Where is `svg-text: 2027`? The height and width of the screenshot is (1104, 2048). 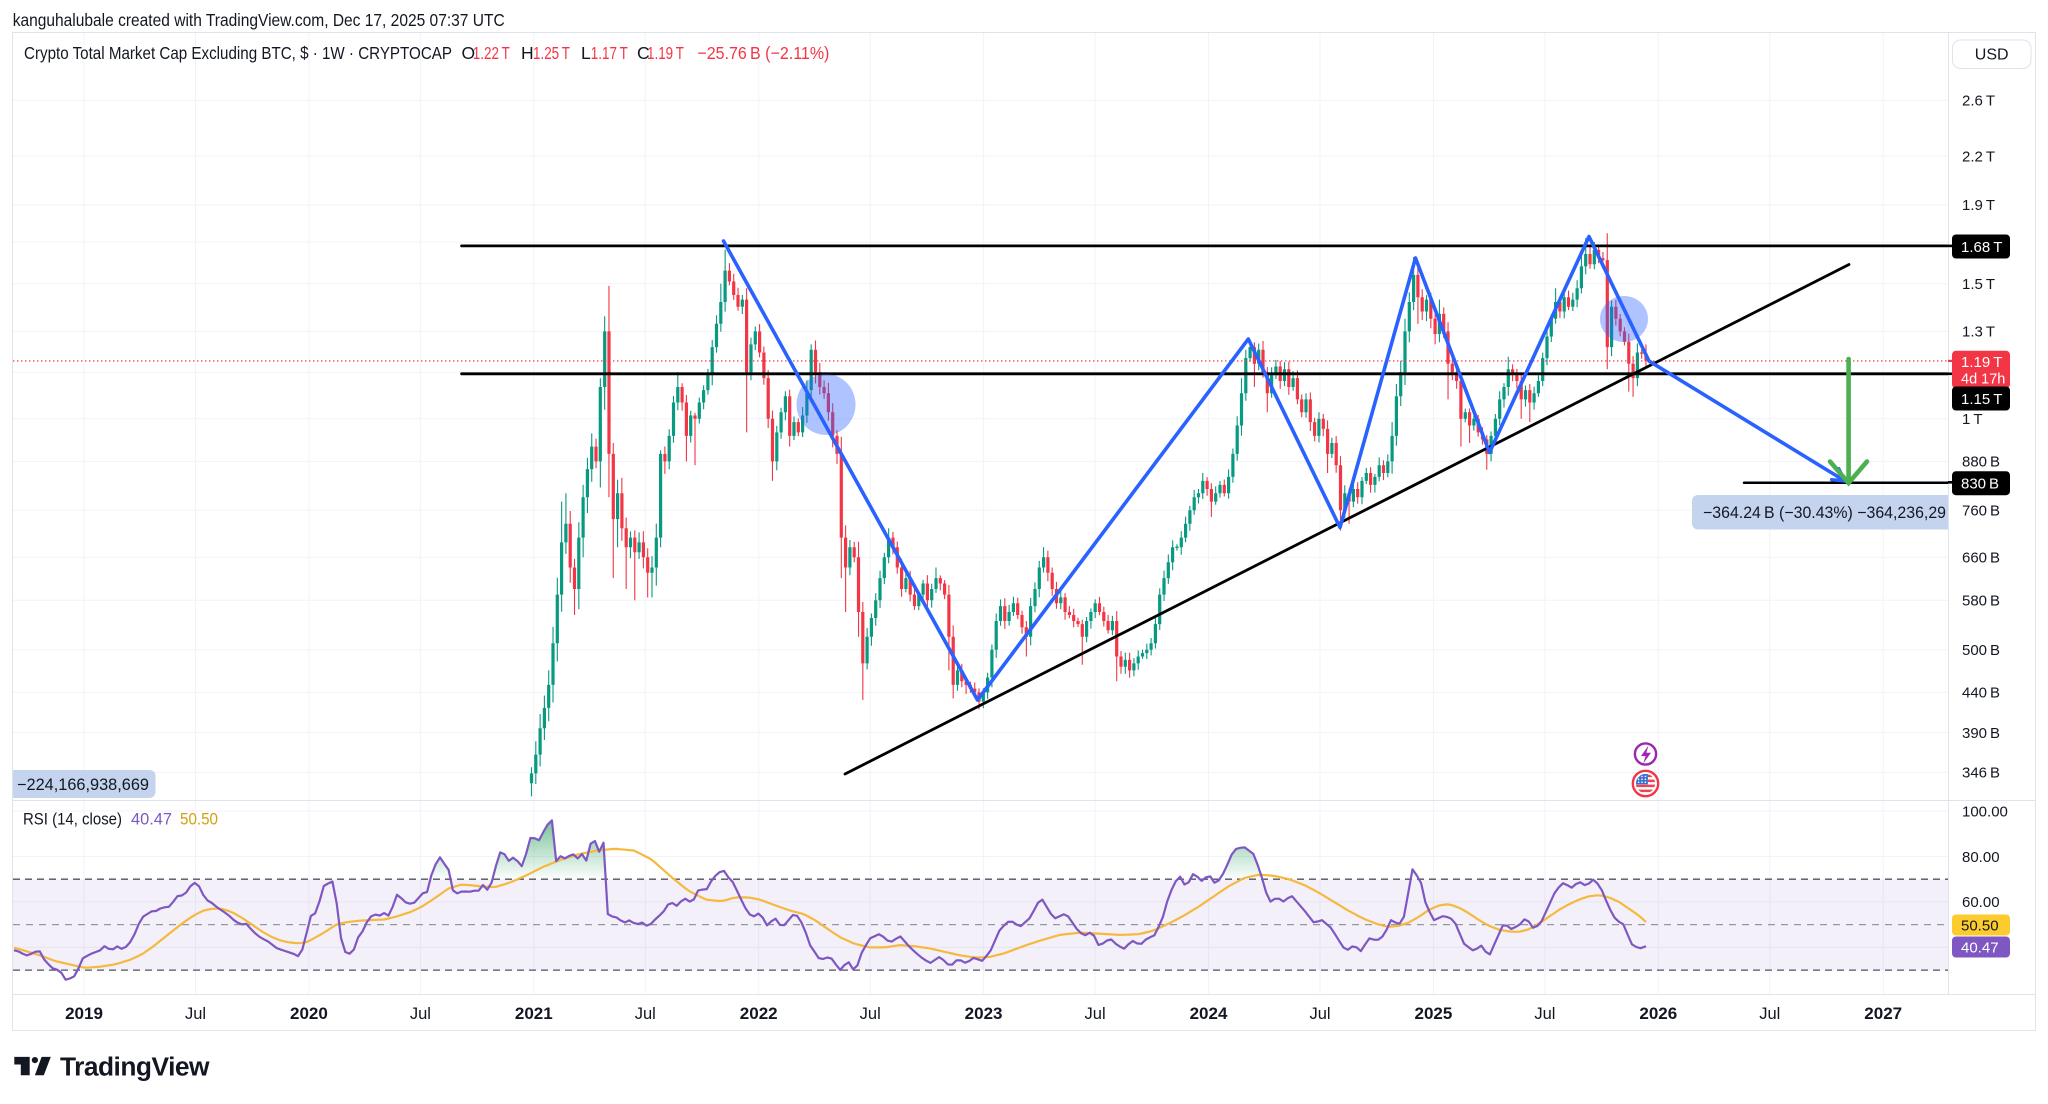
svg-text: 2027 is located at coordinates (1883, 1013).